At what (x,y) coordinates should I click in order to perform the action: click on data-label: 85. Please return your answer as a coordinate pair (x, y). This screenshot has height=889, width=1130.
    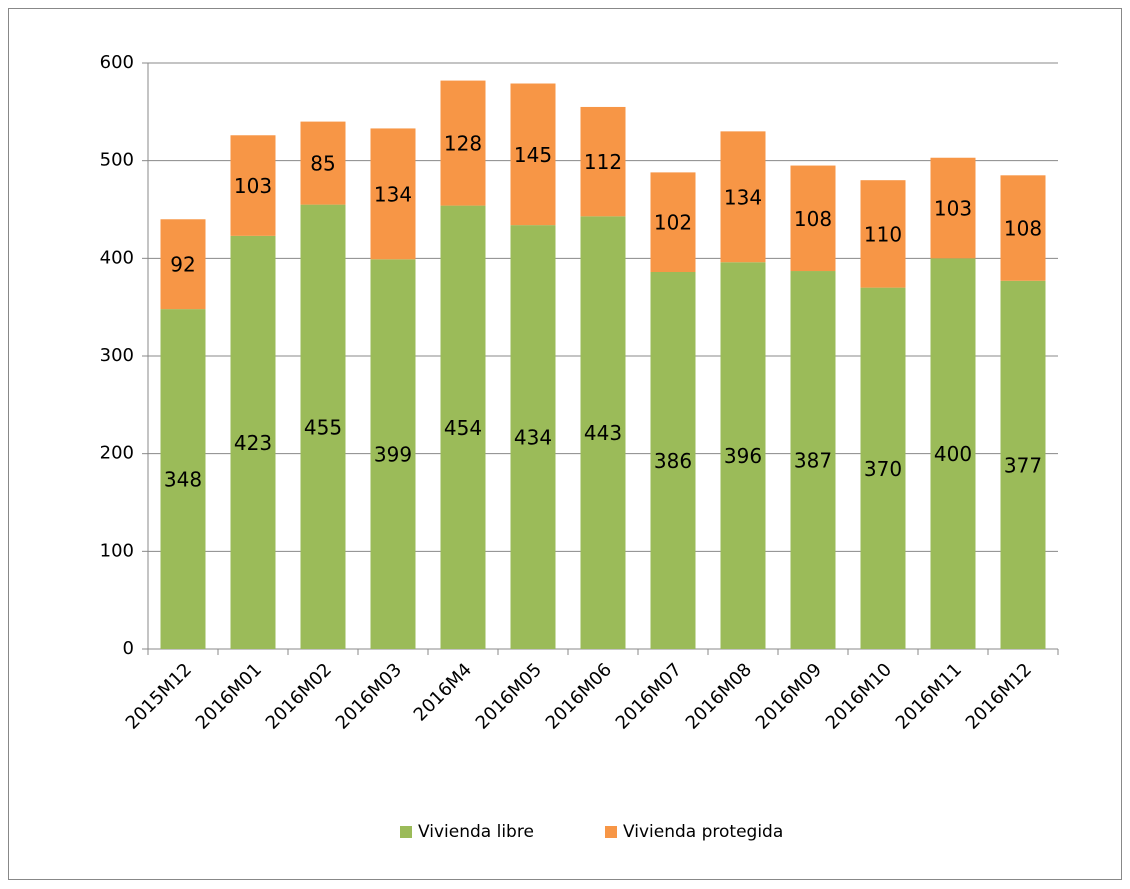
    Looking at the image, I should click on (322, 164).